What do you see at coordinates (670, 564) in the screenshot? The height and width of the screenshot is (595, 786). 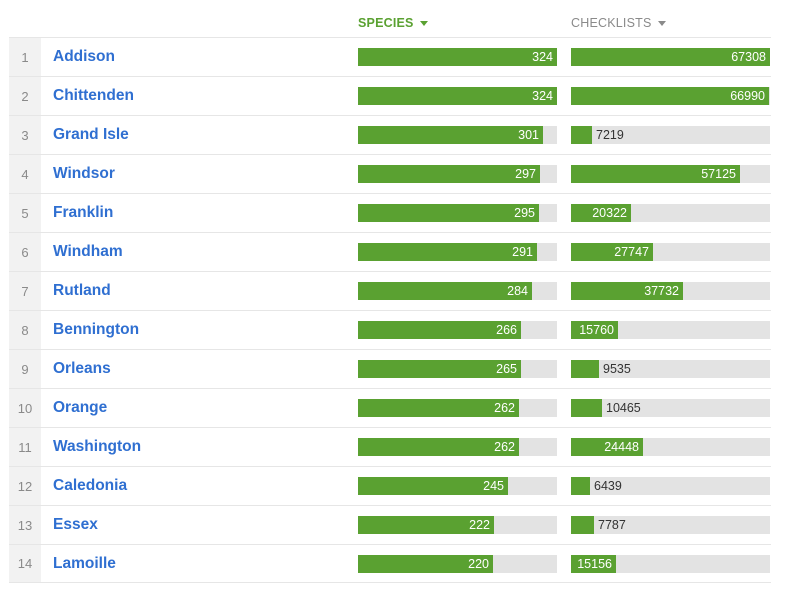 I see `checklists-bar: 15156` at bounding box center [670, 564].